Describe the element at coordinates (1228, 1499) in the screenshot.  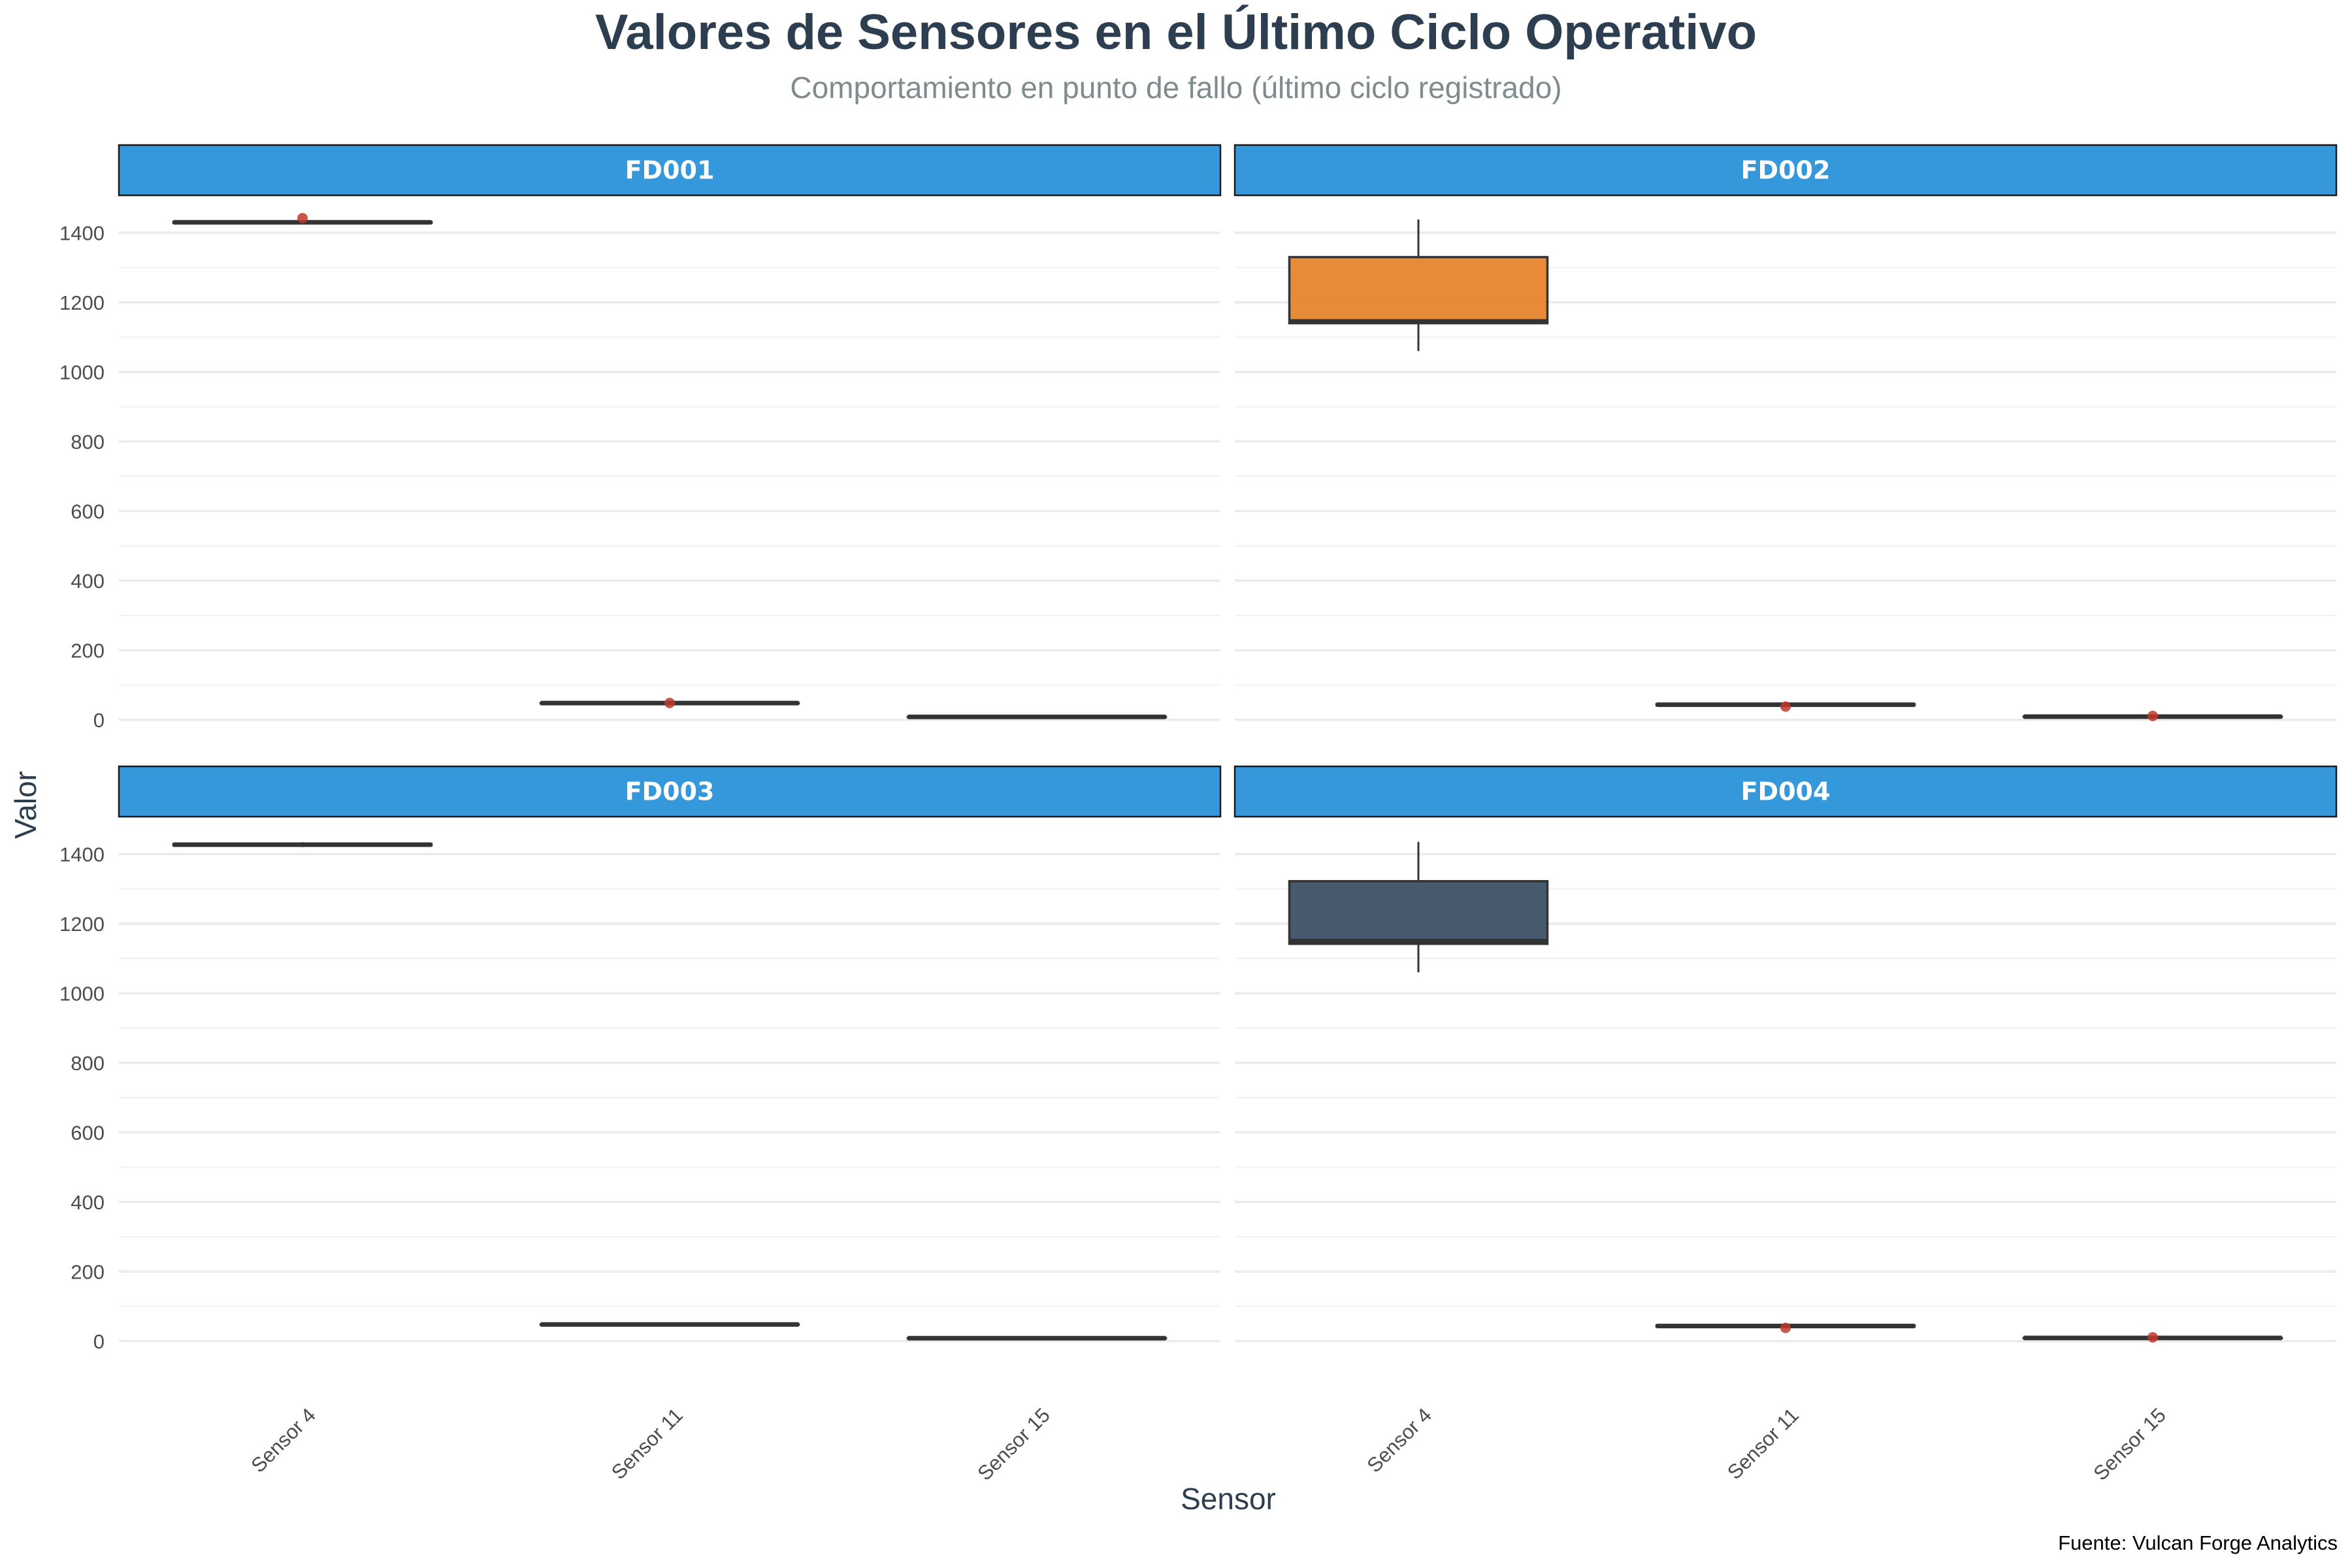
I see `x-axis-title: Sensor` at that location.